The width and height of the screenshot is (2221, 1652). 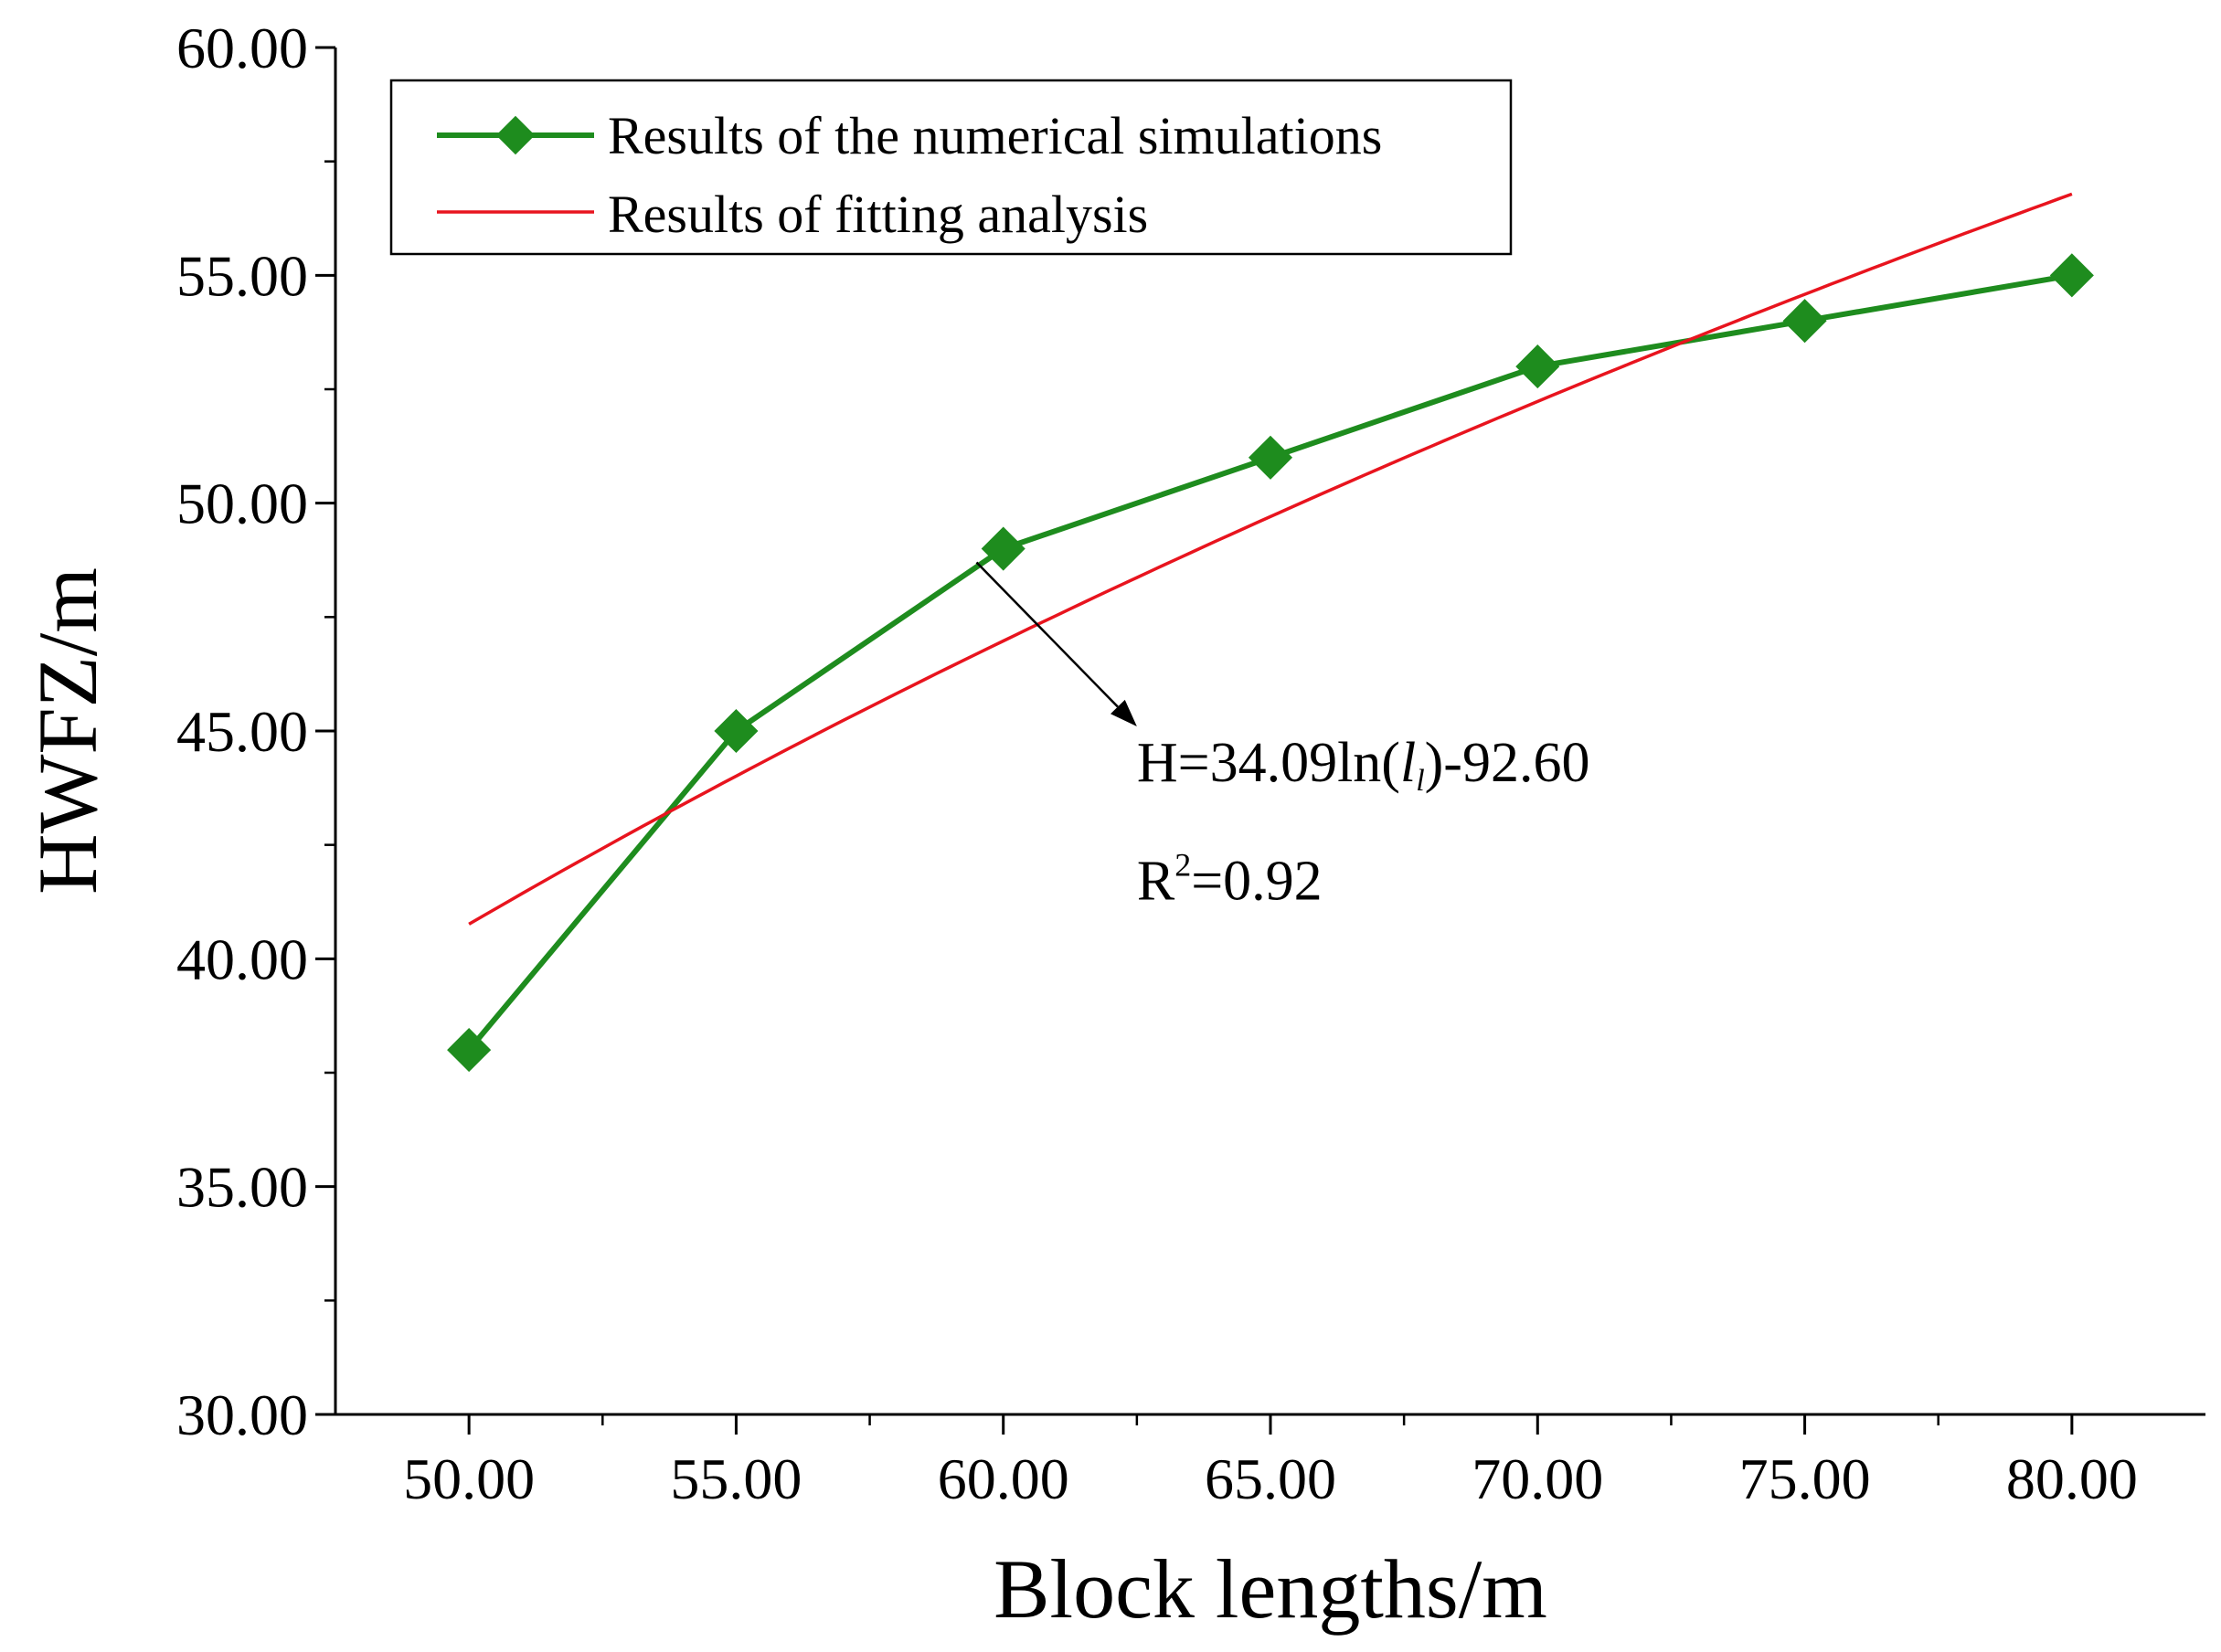 I want to click on x-axis-title: Block lengths/m, so click(x=1270, y=1589).